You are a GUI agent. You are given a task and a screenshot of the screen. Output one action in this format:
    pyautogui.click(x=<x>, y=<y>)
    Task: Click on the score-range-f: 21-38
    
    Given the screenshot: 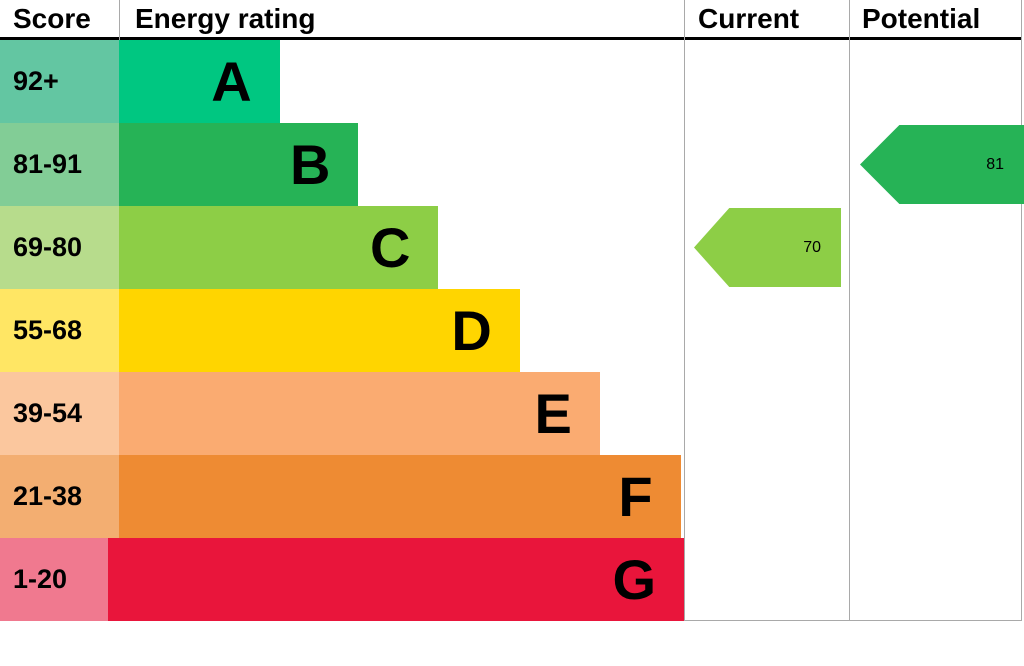 What is the action you would take?
    pyautogui.click(x=59, y=496)
    